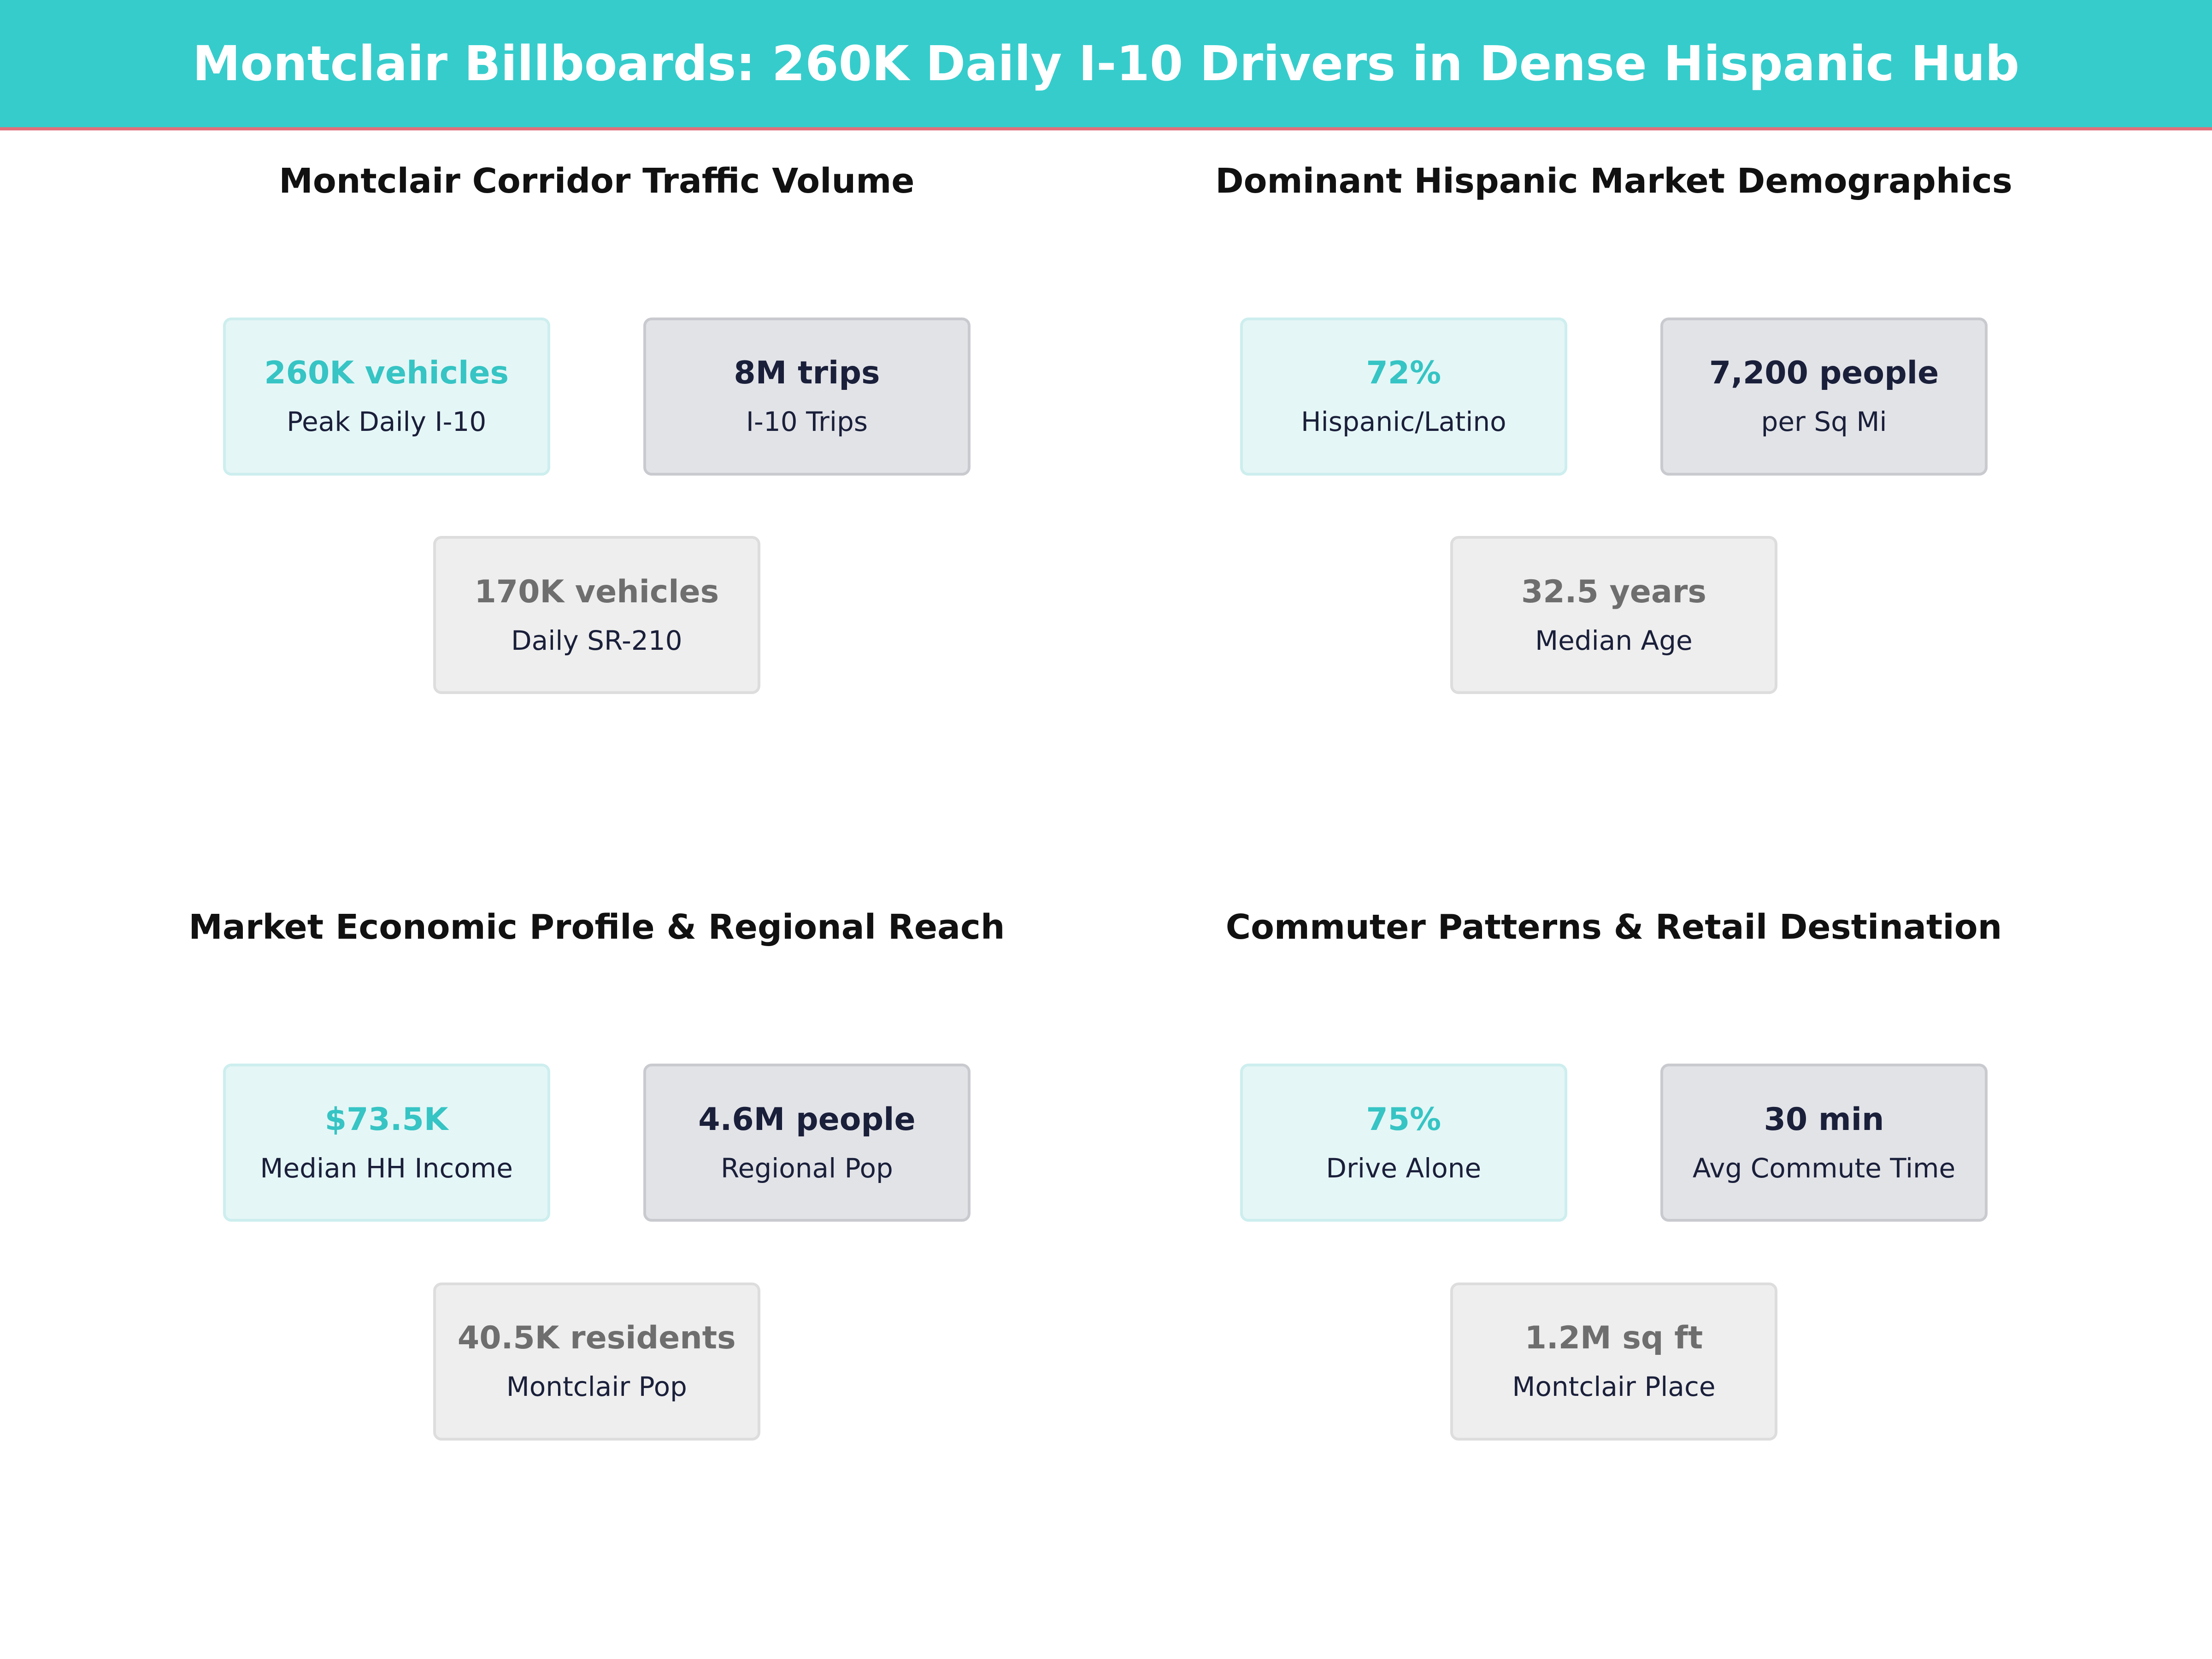  Describe the element at coordinates (596, 1338) in the screenshot. I see `kpi-value: 40.5K residents` at that location.